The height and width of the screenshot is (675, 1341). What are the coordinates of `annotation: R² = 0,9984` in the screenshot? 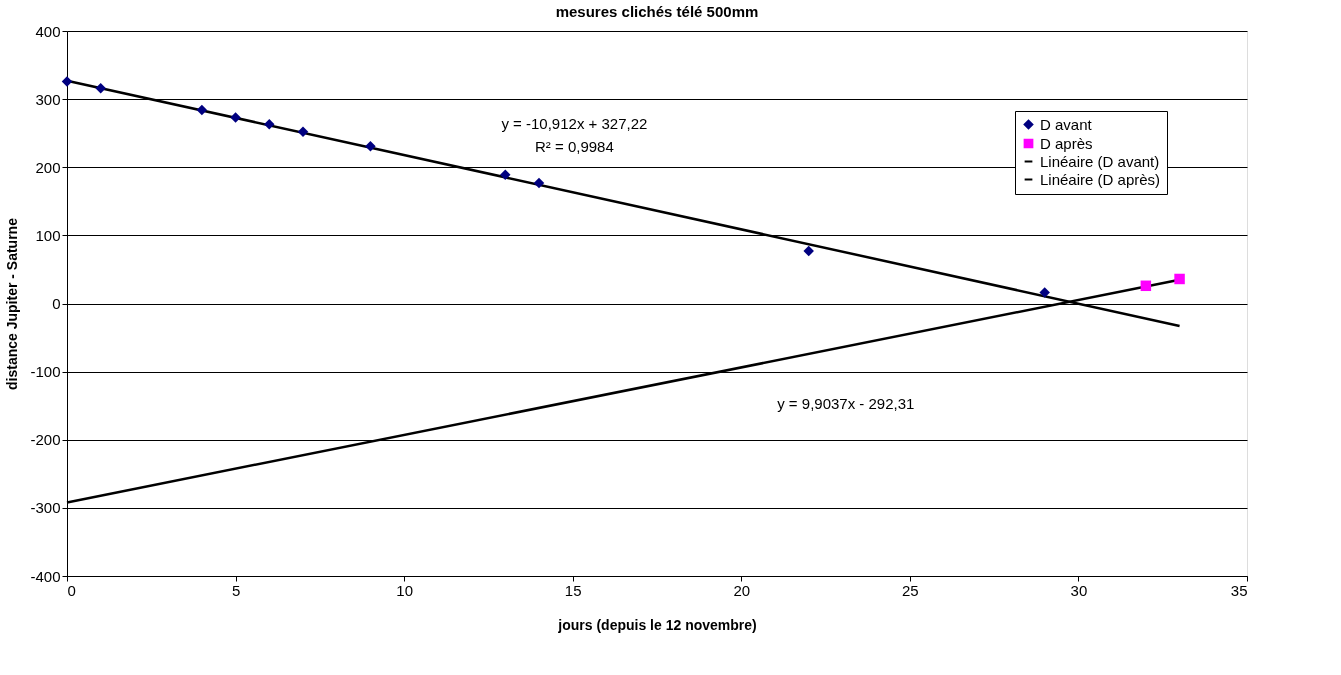 It's located at (574, 147).